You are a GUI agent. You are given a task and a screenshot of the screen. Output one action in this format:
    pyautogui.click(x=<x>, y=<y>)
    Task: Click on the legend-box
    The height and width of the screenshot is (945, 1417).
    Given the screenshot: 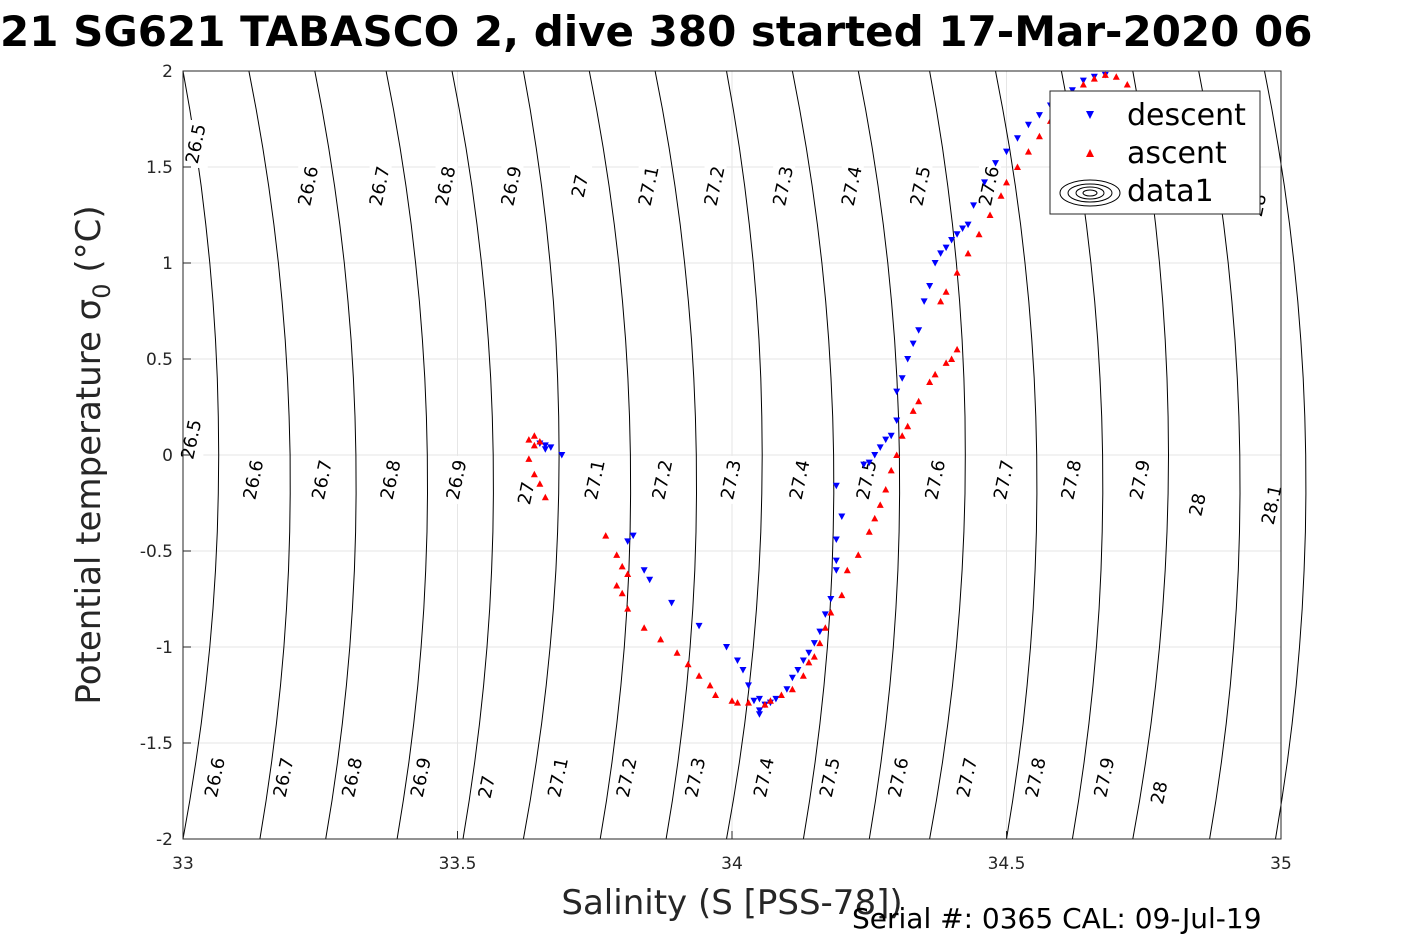 What is the action you would take?
    pyautogui.click(x=1155, y=152)
    